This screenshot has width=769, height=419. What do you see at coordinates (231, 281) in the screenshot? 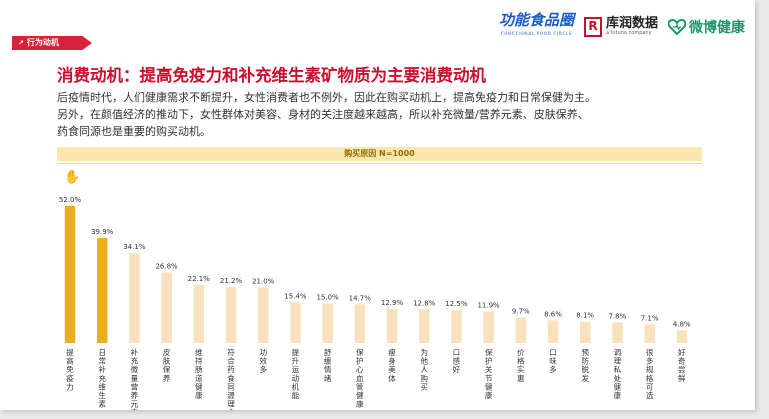
I see `bar-value-label-6: 21.2%` at bounding box center [231, 281].